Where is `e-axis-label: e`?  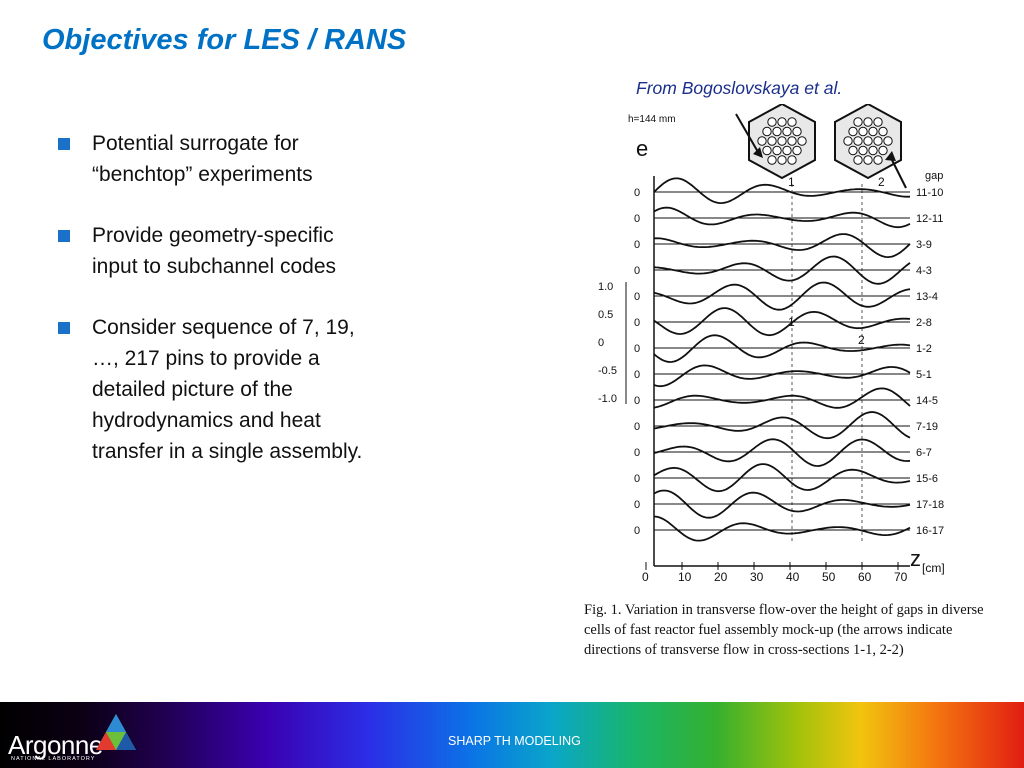 e-axis-label: e is located at coordinates (642, 148).